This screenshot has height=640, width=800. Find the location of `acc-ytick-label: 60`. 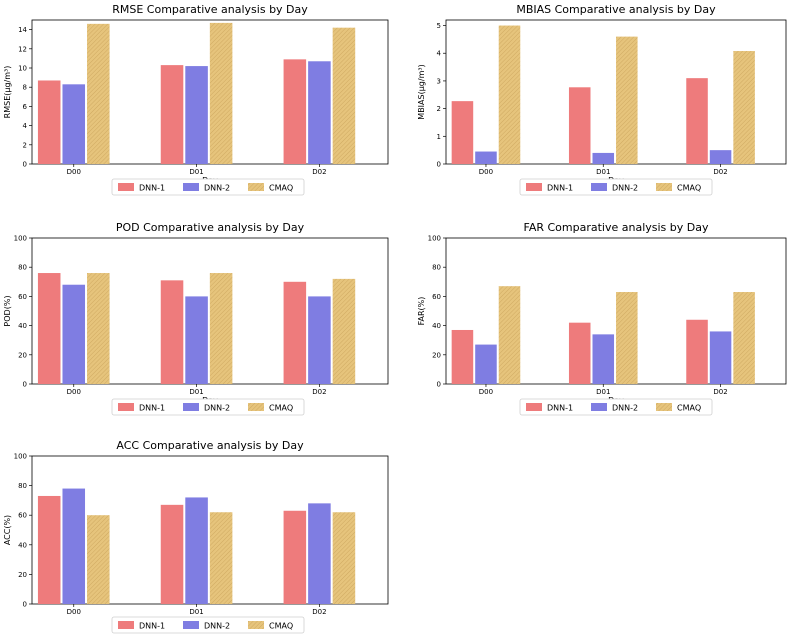

acc-ytick-label: 60 is located at coordinates (22, 516).